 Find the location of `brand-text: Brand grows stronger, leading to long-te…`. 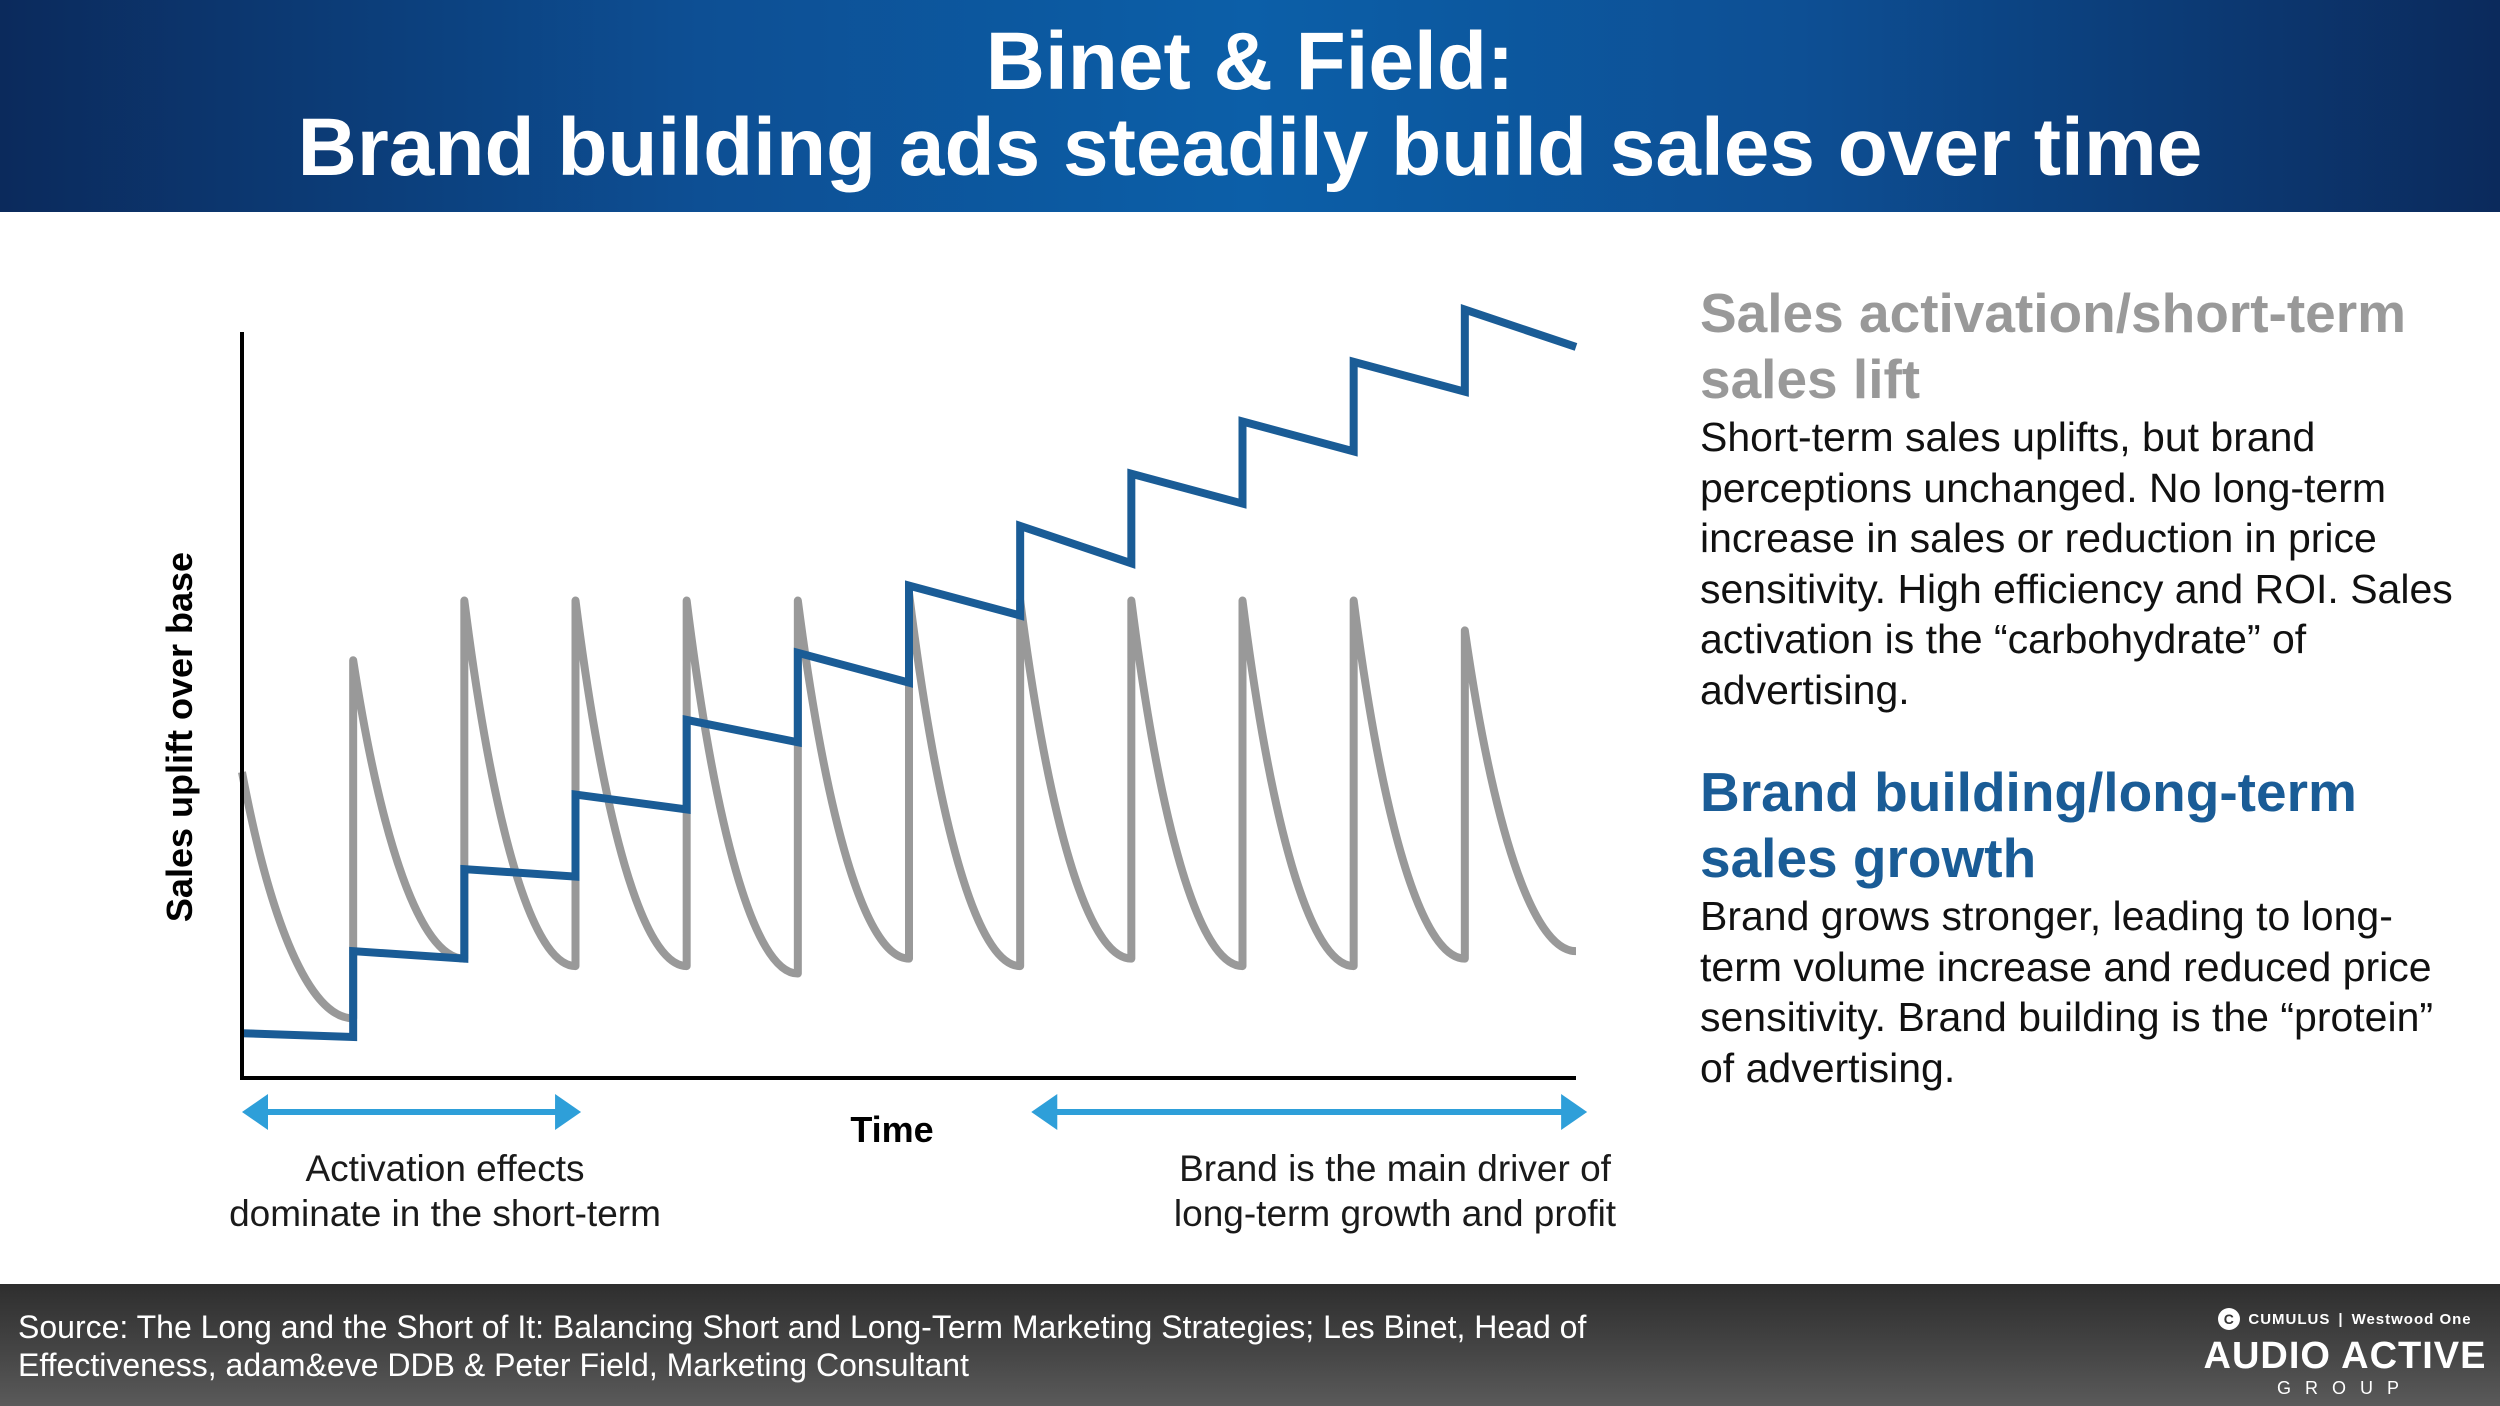

brand-text: Brand grows stronger, leading to long-te… is located at coordinates (2067, 992).